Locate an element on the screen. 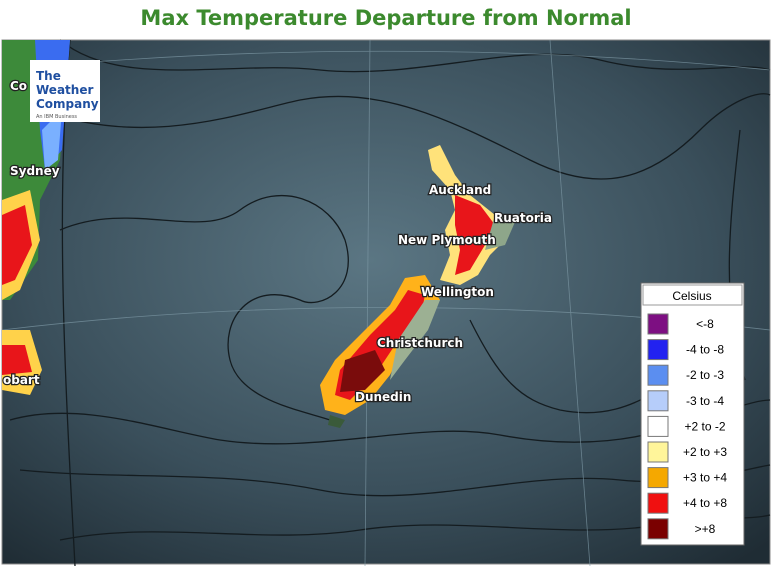 This screenshot has height=566, width=772. city-label: New Plymouth is located at coordinates (447, 240).